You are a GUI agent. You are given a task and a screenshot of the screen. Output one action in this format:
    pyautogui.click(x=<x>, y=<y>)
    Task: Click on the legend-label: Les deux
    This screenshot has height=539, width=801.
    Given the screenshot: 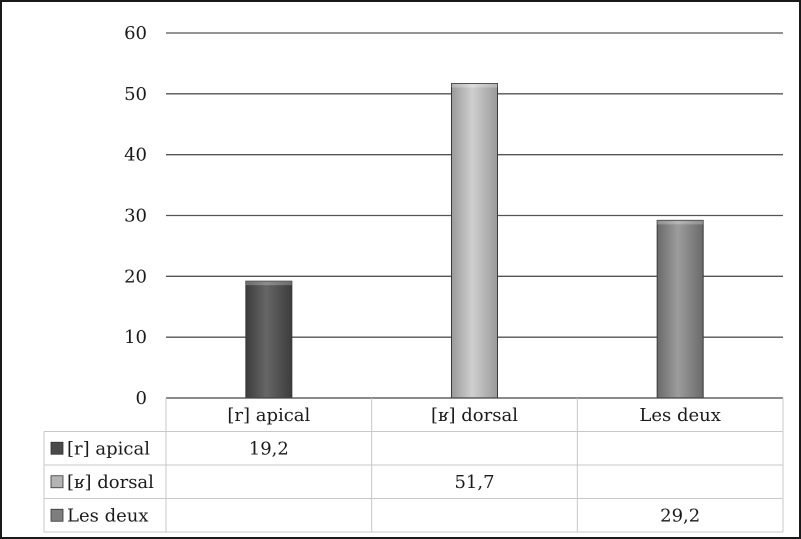 What is the action you would take?
    pyautogui.click(x=107, y=515)
    